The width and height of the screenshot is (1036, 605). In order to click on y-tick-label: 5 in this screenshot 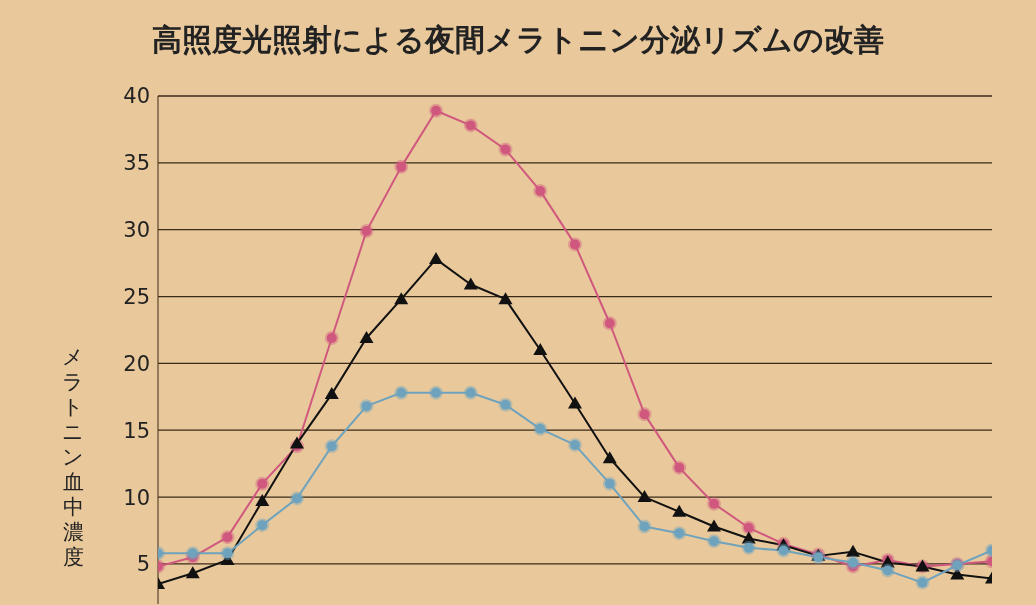, I will do `click(143, 564)`.